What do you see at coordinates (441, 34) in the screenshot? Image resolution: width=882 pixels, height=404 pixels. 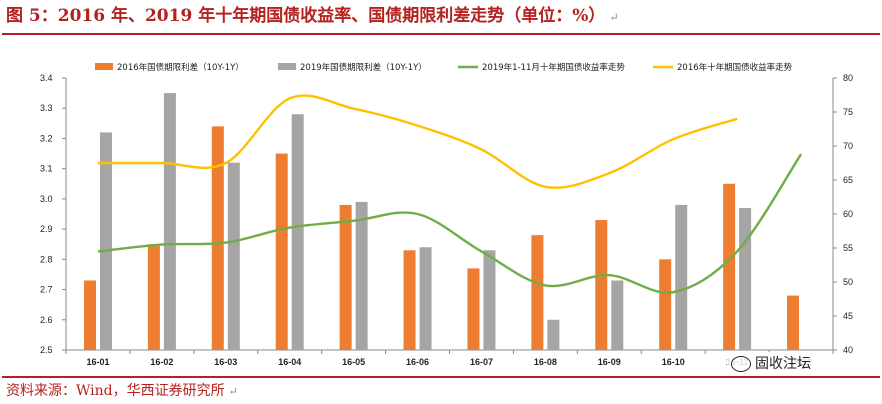 I see `top-rule` at bounding box center [441, 34].